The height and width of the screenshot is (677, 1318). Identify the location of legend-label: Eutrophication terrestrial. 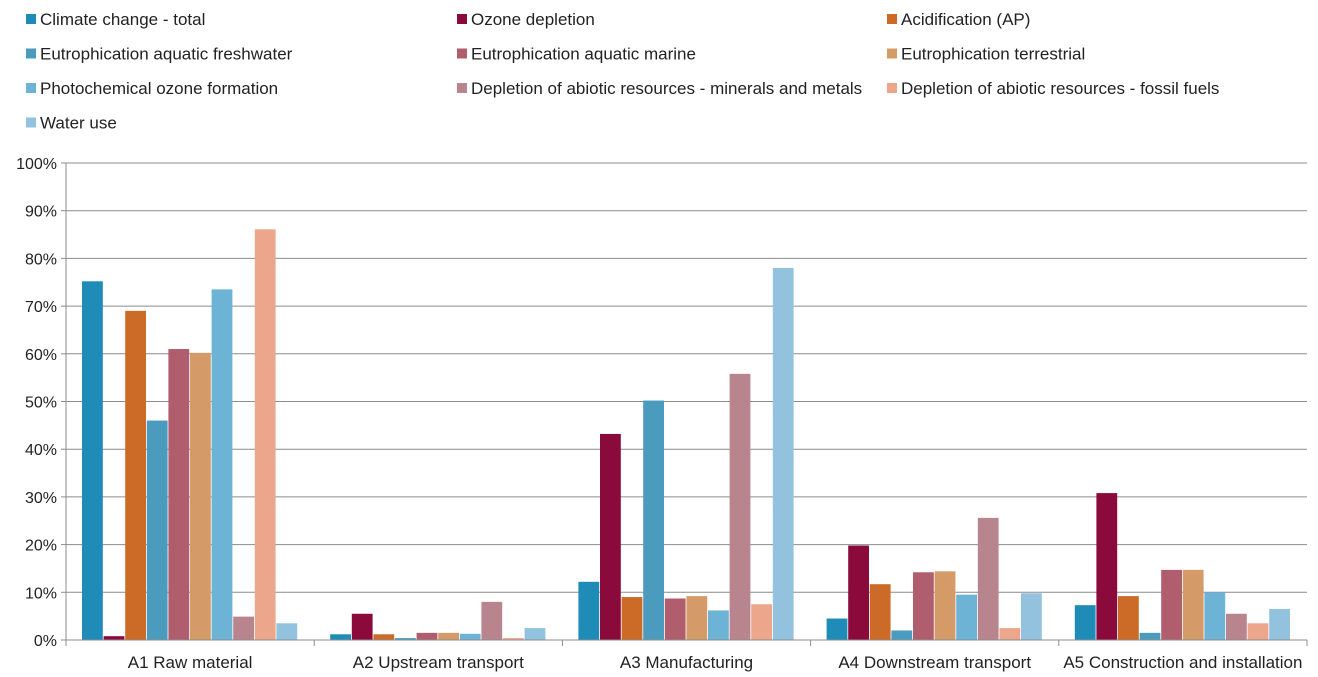
(993, 54).